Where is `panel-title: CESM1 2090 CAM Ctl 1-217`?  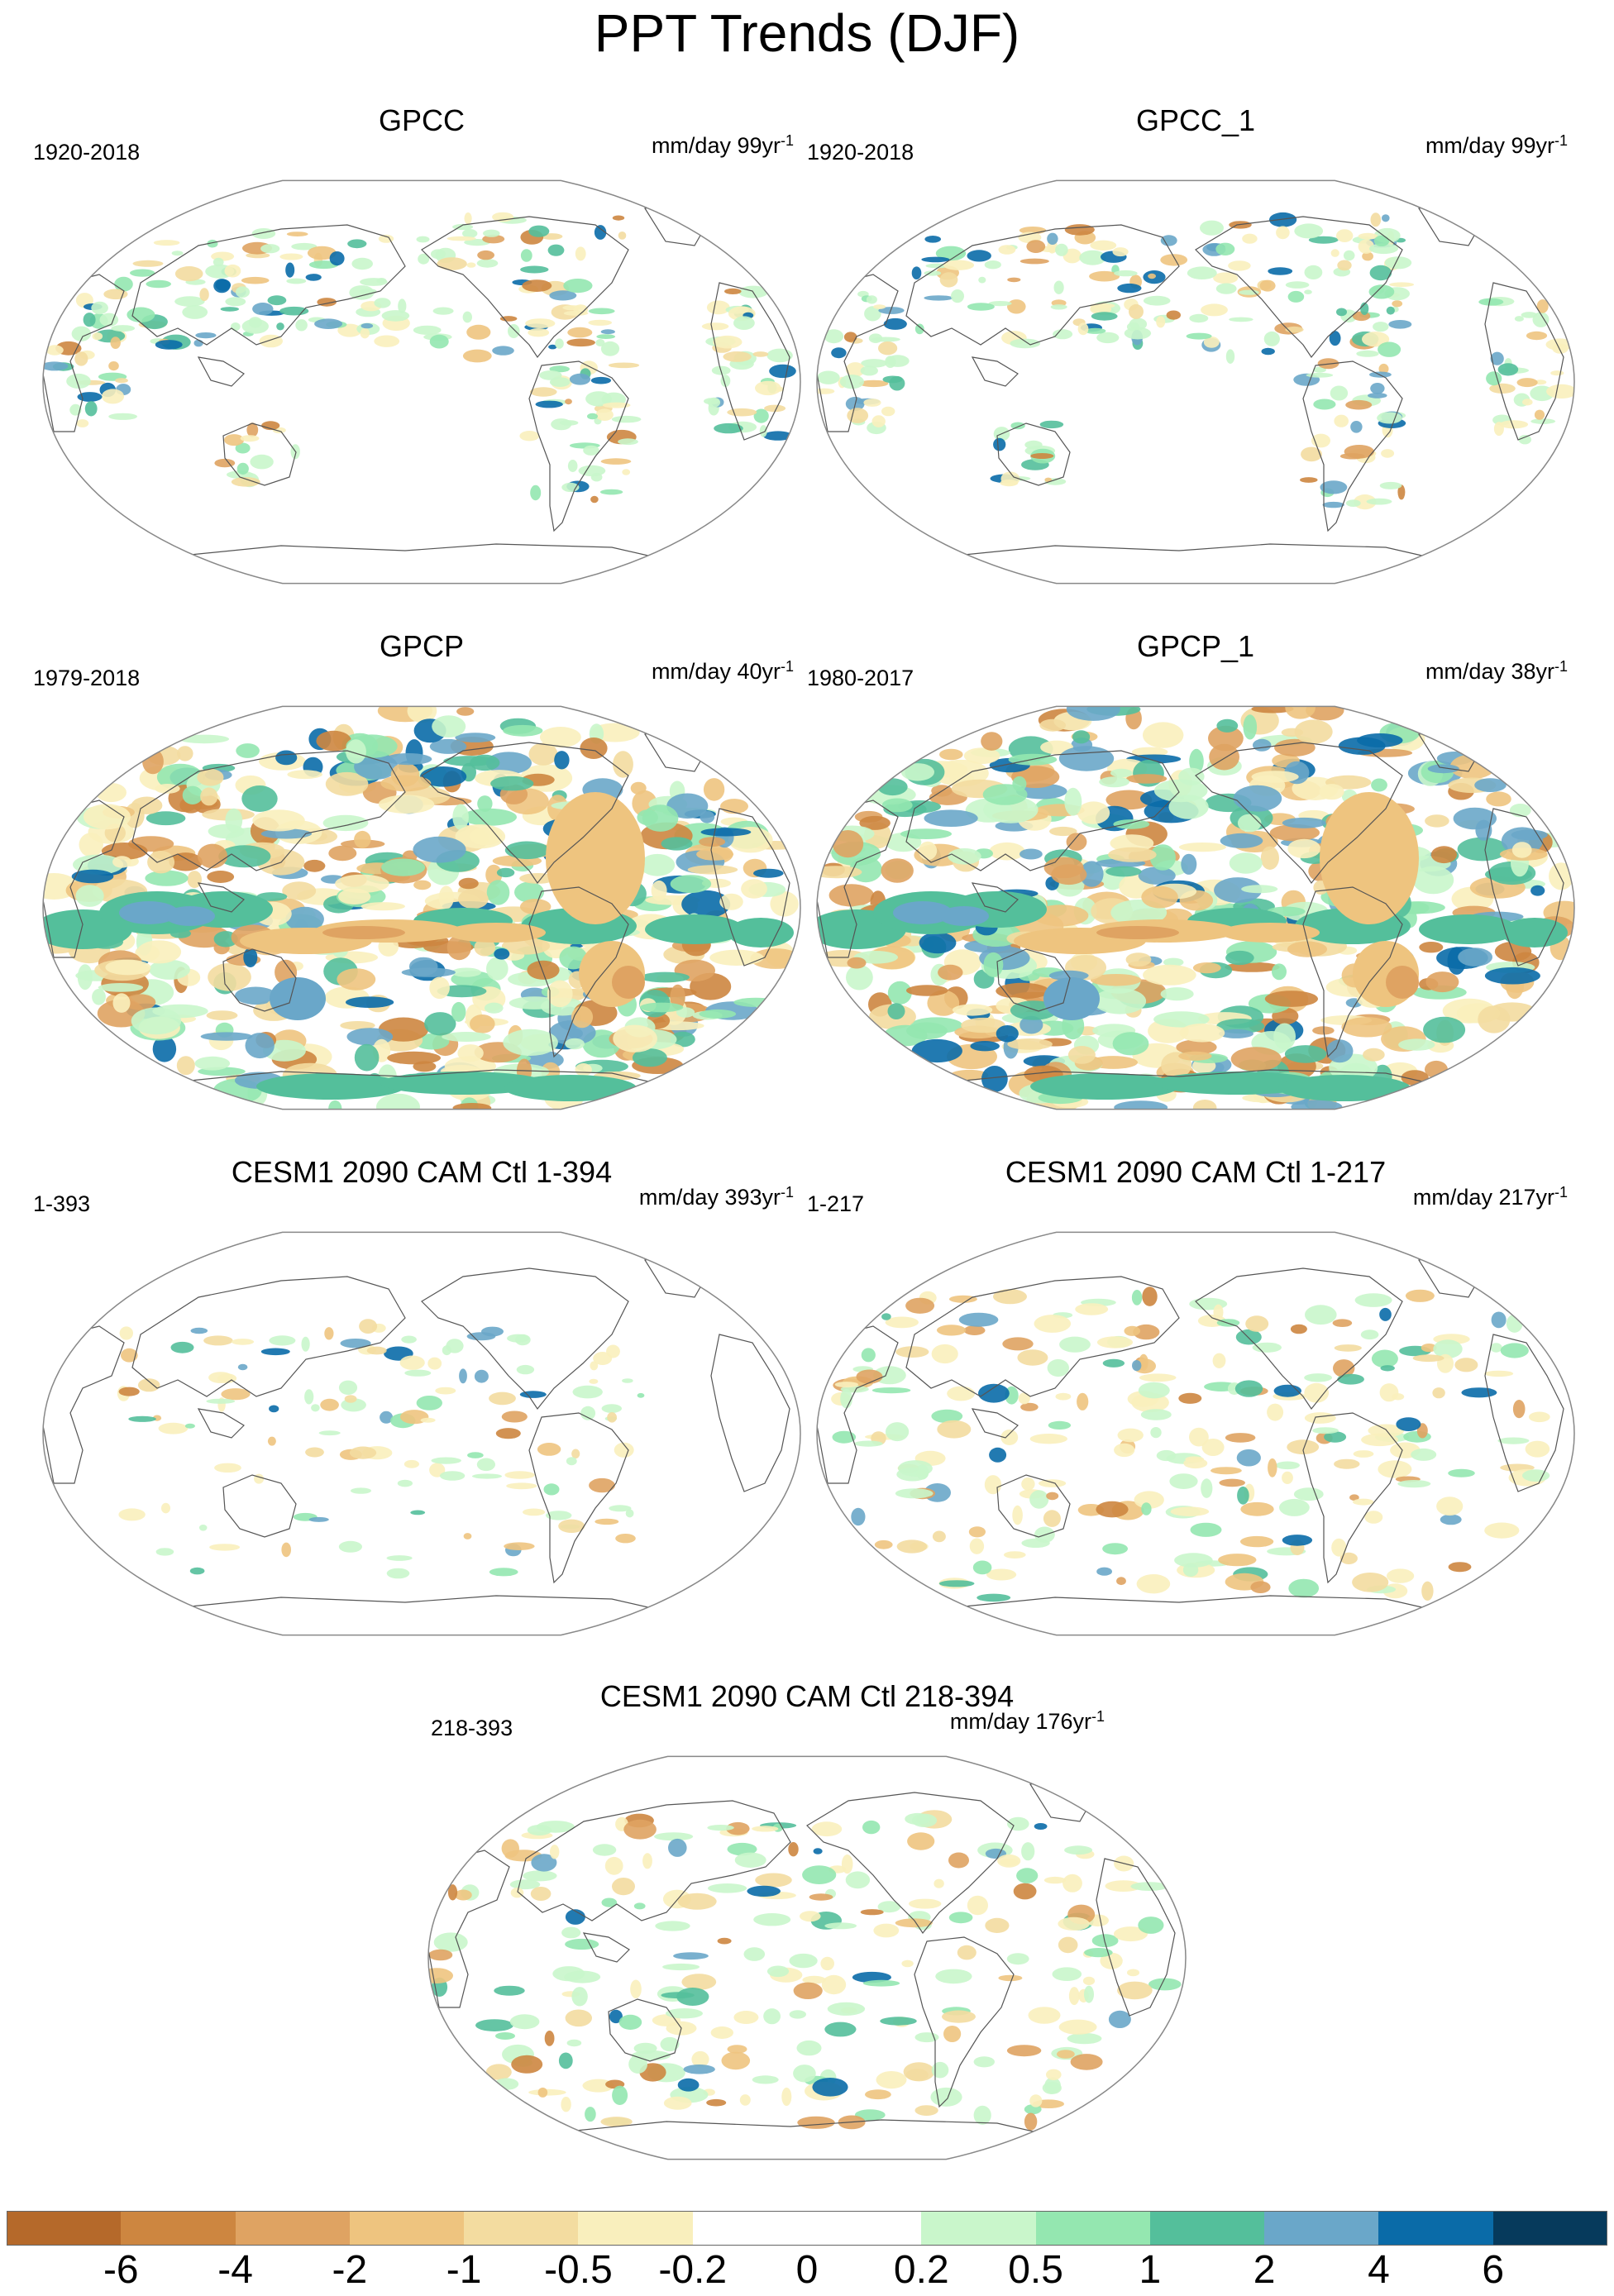
panel-title: CESM1 2090 CAM Ctl 1-217 is located at coordinates (1196, 1172).